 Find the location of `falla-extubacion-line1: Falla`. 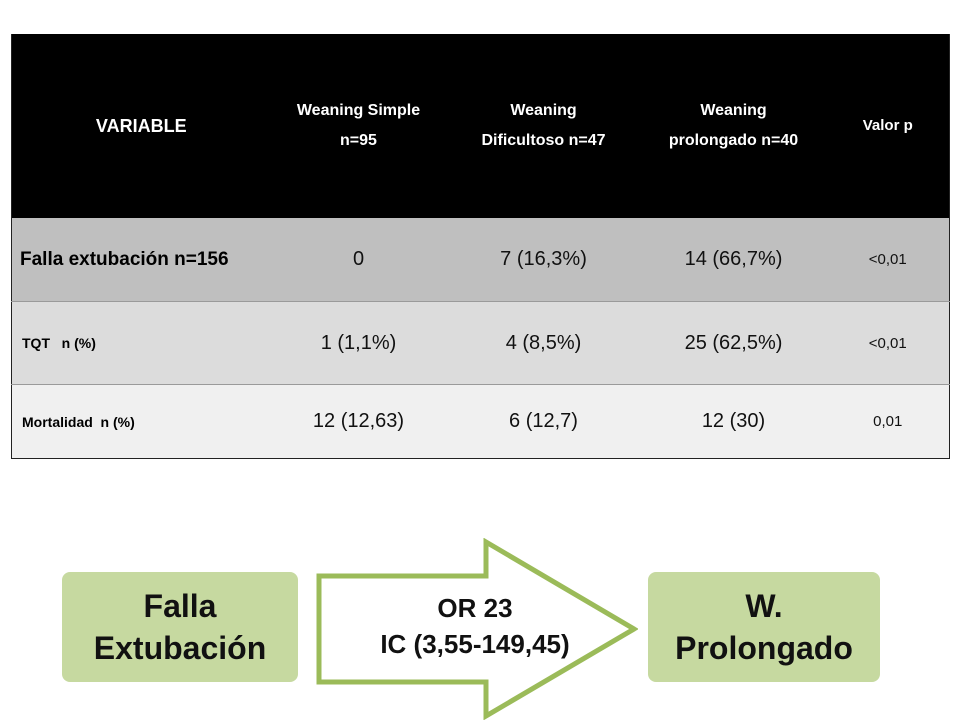

falla-extubacion-line1: Falla is located at coordinates (180, 606).